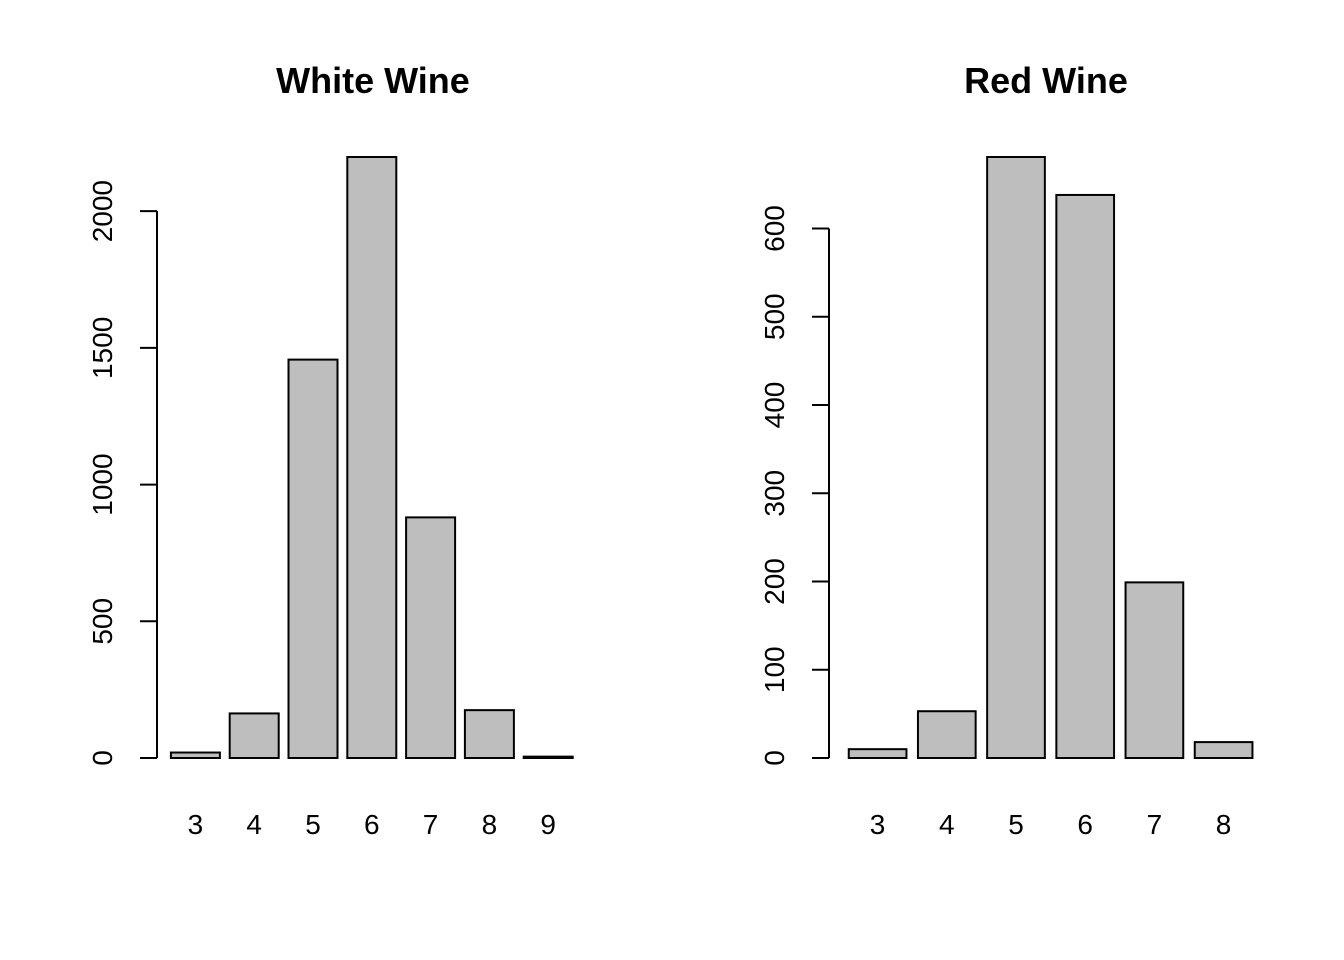 This screenshot has height=960, width=1344. What do you see at coordinates (102, 621) in the screenshot?
I see `white-wine-y-tick-label-500: 500` at bounding box center [102, 621].